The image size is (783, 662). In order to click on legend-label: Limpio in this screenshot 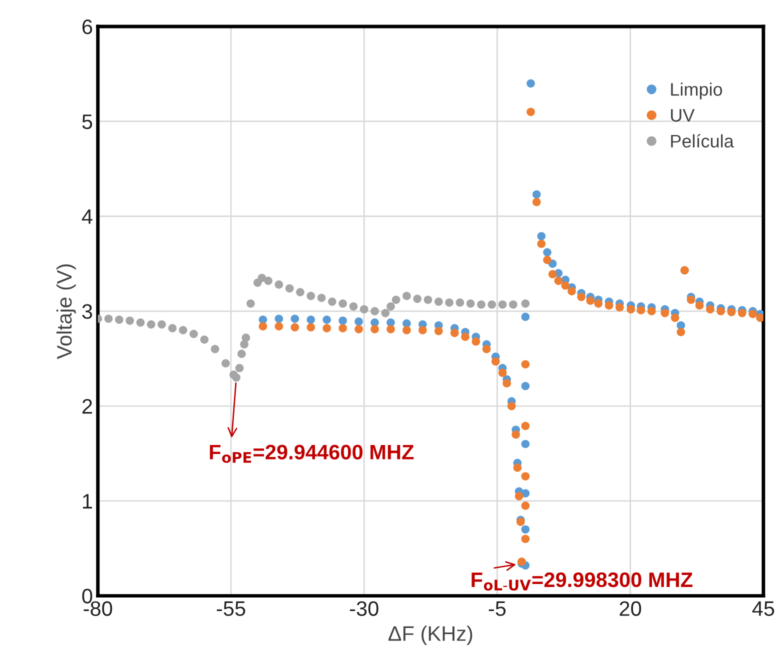, I will do `click(696, 91)`.